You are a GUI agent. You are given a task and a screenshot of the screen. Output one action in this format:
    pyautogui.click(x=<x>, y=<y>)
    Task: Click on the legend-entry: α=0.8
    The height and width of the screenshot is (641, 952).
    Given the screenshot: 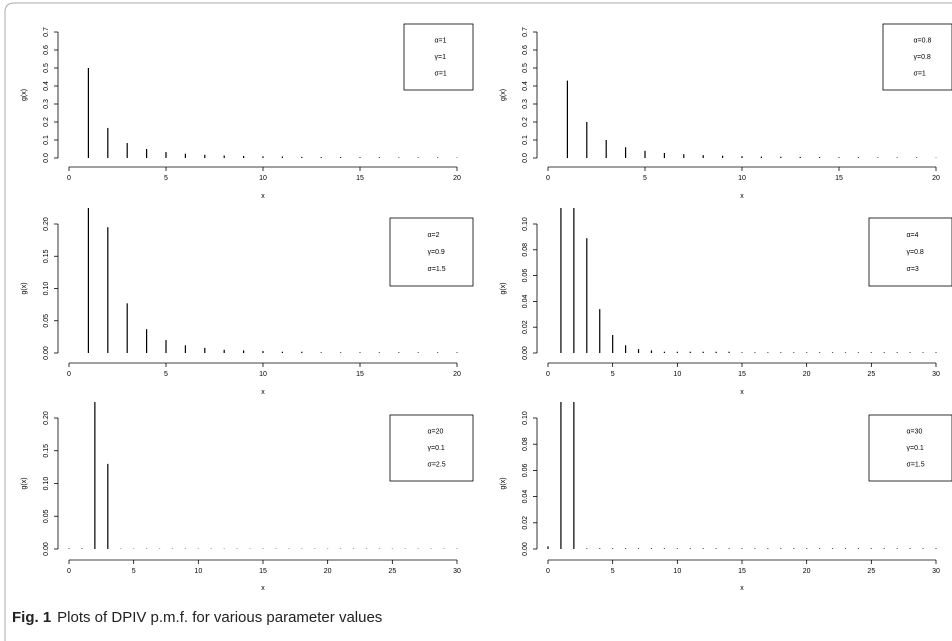 What is the action you would take?
    pyautogui.click(x=923, y=40)
    